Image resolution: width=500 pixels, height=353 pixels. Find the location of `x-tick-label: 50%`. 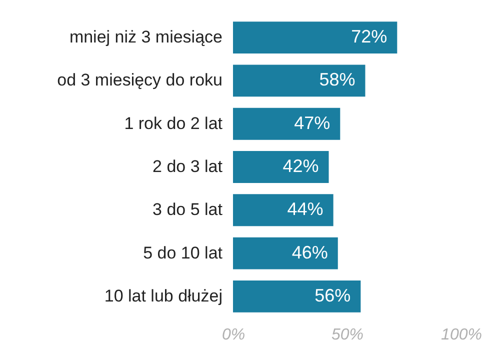

x-tick-label: 50% is located at coordinates (347, 335).